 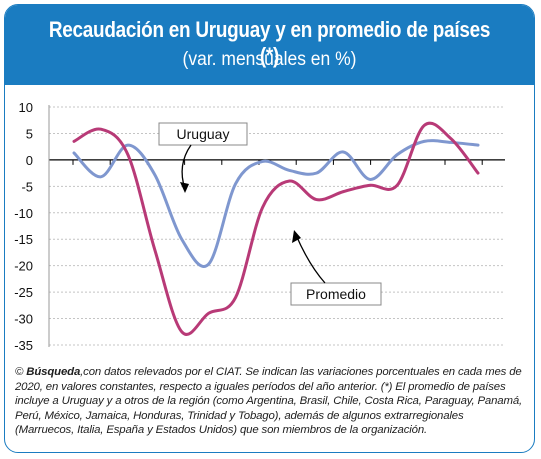 I want to click on source-name: Búsqueda, so click(x=53, y=372).